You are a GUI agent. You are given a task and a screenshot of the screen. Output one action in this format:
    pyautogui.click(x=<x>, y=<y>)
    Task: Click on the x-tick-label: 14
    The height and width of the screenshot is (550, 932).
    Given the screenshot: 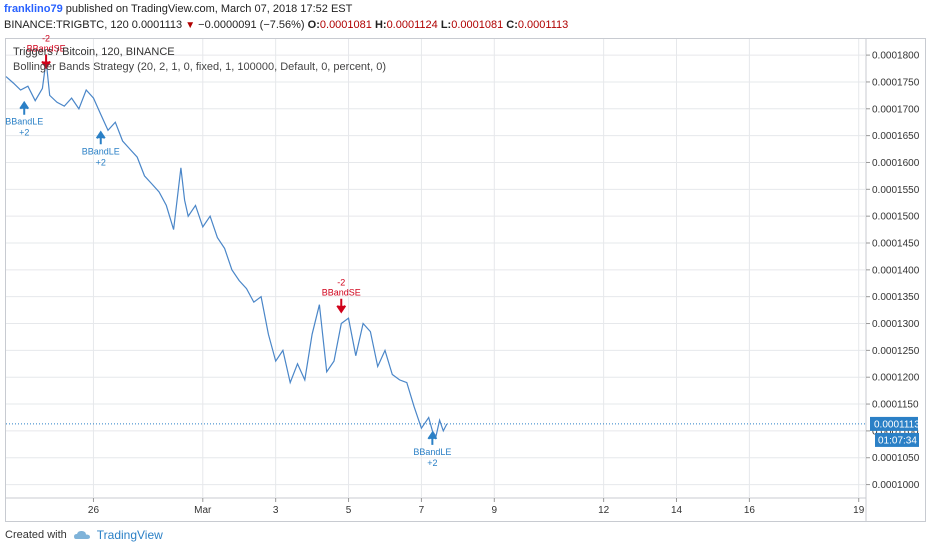 What is the action you would take?
    pyautogui.click(x=677, y=510)
    